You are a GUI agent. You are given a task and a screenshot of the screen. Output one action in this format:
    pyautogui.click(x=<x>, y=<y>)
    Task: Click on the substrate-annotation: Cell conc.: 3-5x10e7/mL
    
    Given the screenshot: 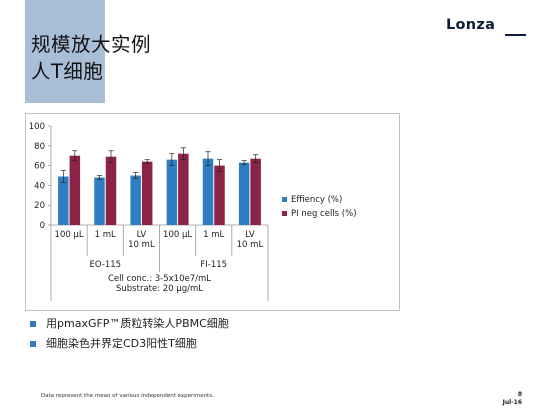 What is the action you would take?
    pyautogui.click(x=159, y=279)
    